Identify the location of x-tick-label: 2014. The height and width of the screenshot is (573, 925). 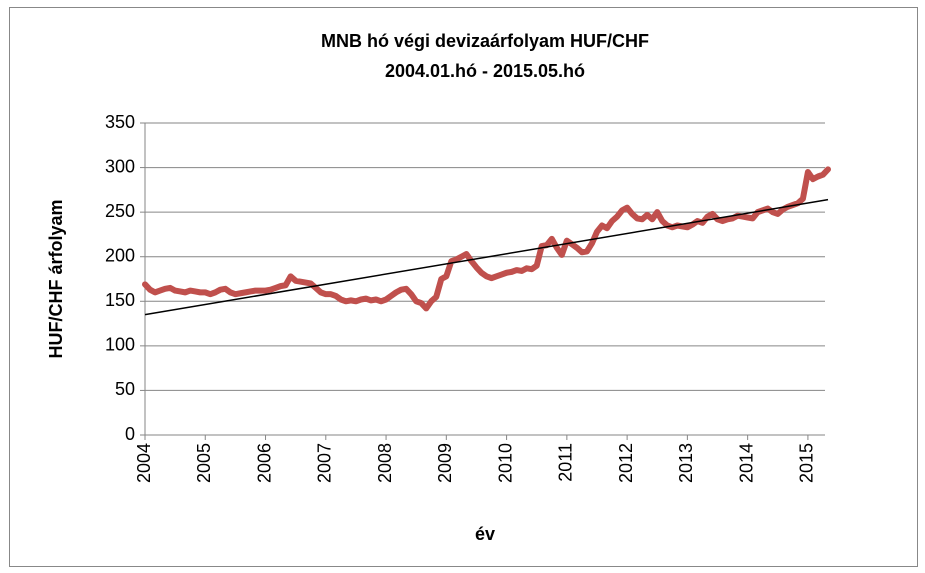
(746, 463).